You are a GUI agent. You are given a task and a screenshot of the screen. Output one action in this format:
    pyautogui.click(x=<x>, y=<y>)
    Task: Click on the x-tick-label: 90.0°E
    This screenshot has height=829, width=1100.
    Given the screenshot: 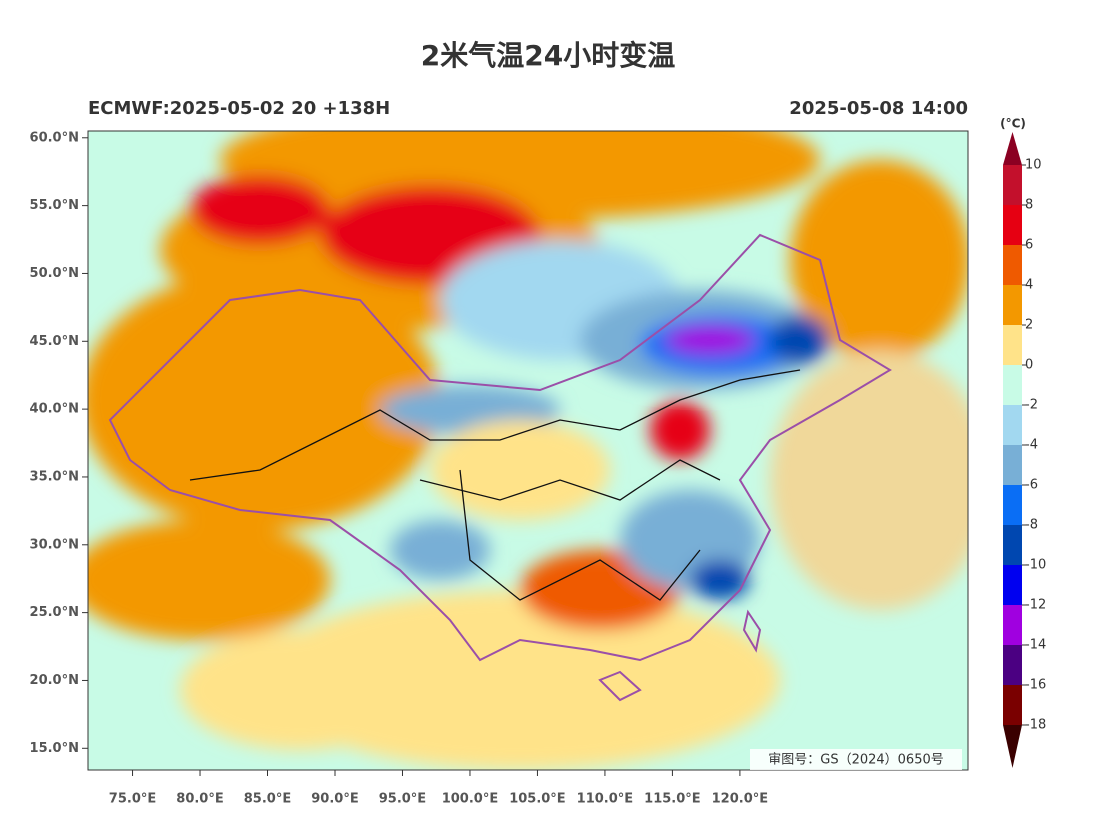 What is the action you would take?
    pyautogui.click(x=334, y=799)
    